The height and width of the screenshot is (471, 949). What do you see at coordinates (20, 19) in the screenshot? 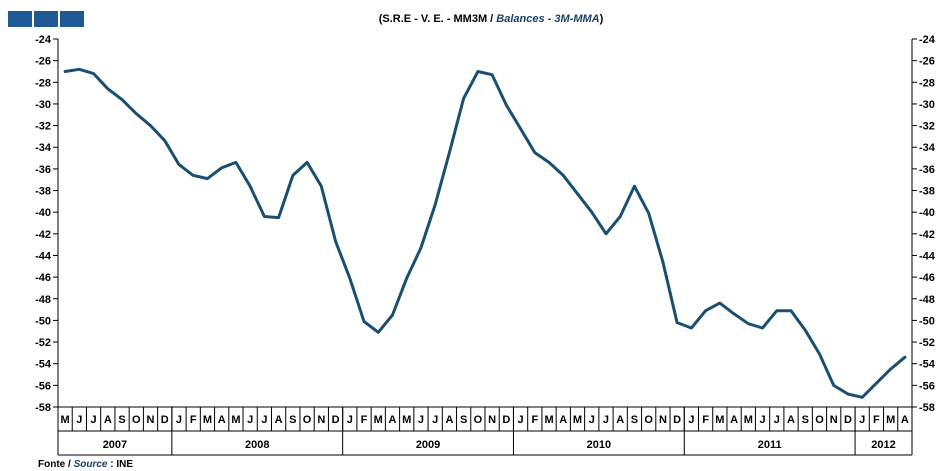
I see `logo-block` at bounding box center [20, 19].